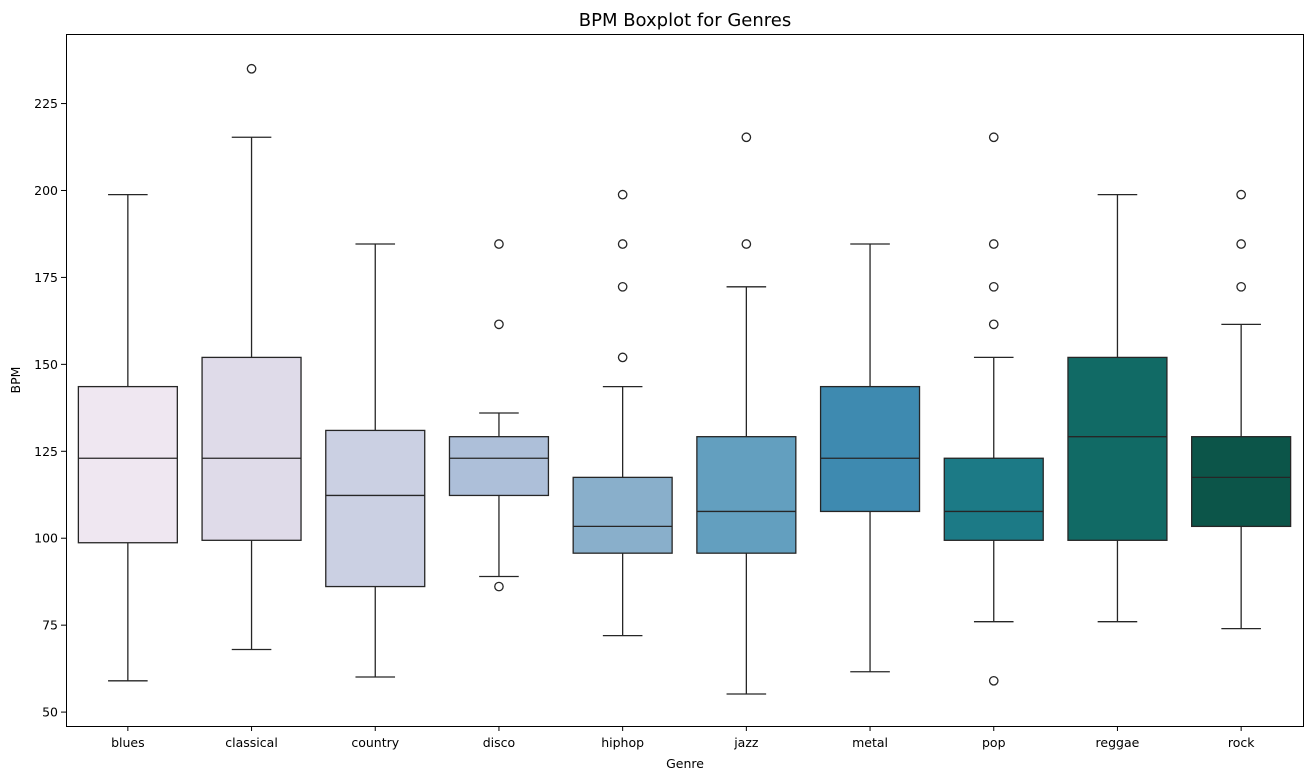 The width and height of the screenshot is (1315, 780). I want to click on x-axis-label: Genre, so click(685, 763).